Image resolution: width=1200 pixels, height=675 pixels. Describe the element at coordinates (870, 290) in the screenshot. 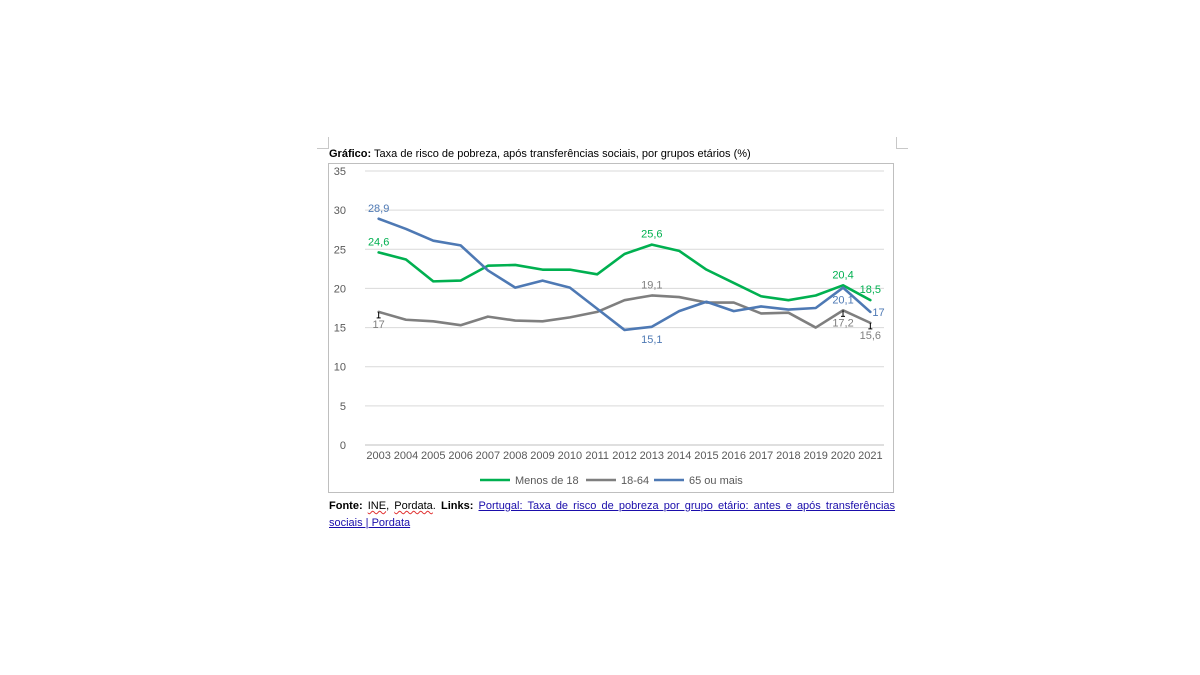

I see `data-label-0-18: 18,5` at that location.